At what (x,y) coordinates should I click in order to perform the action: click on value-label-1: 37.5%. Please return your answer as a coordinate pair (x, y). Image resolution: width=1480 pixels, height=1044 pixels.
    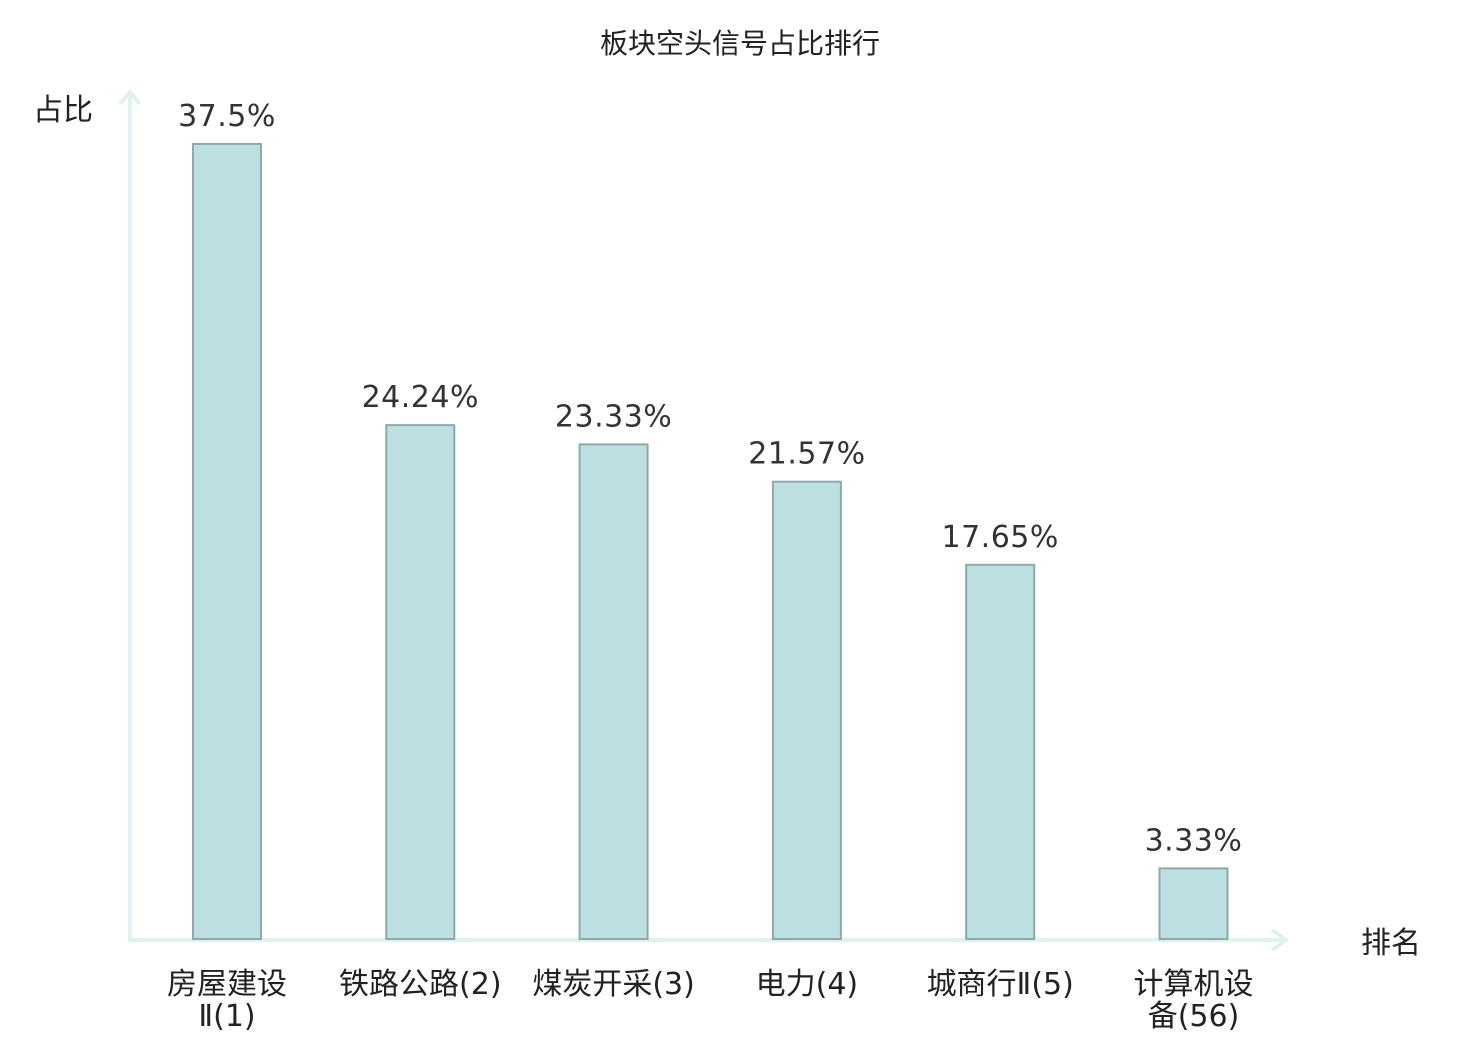
    Looking at the image, I should click on (227, 116).